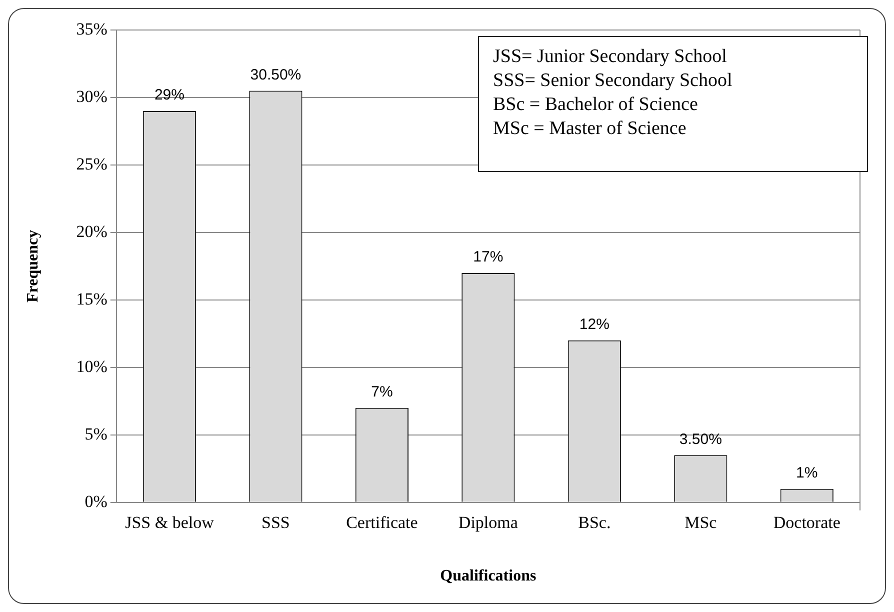  What do you see at coordinates (382, 392) in the screenshot?
I see `data-label: 7%` at bounding box center [382, 392].